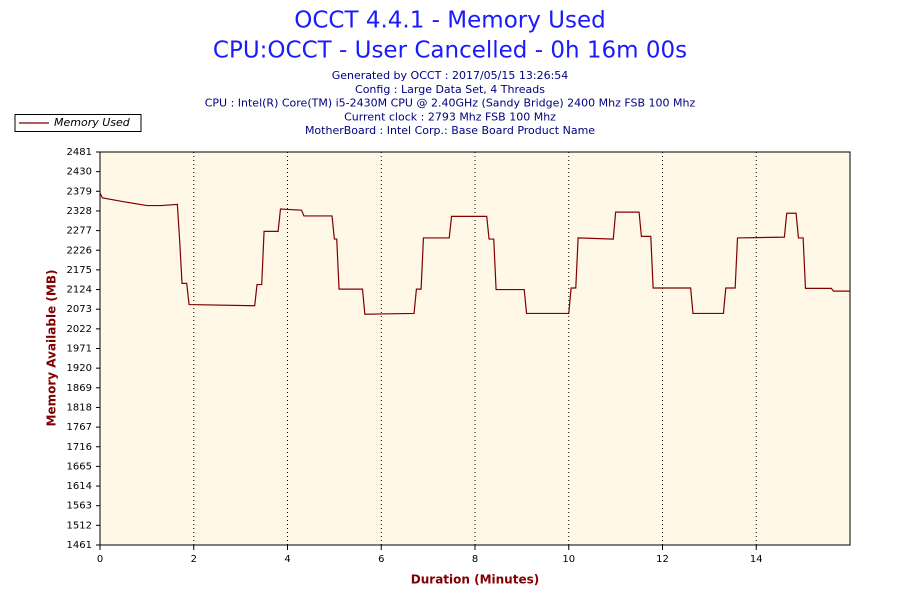 Image resolution: width=900 pixels, height=600 pixels. I want to click on y-tick-label: 1869, so click(79, 388).